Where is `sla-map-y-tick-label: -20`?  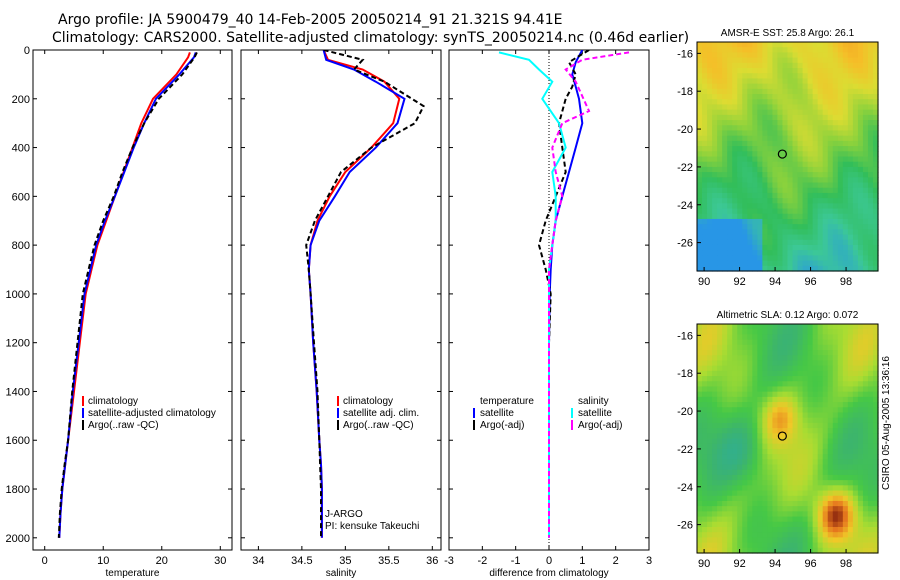
sla-map-y-tick-label: -20 is located at coordinates (685, 412).